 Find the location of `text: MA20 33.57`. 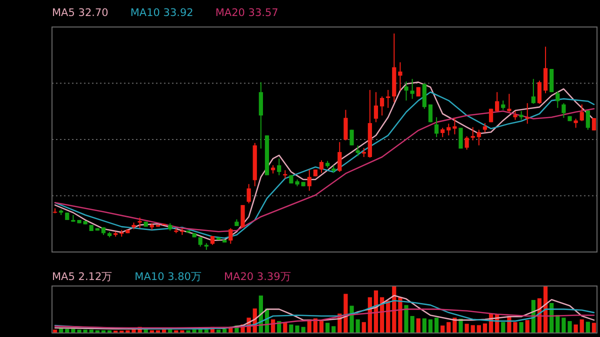

text: MA20 33.57 is located at coordinates (246, 13).